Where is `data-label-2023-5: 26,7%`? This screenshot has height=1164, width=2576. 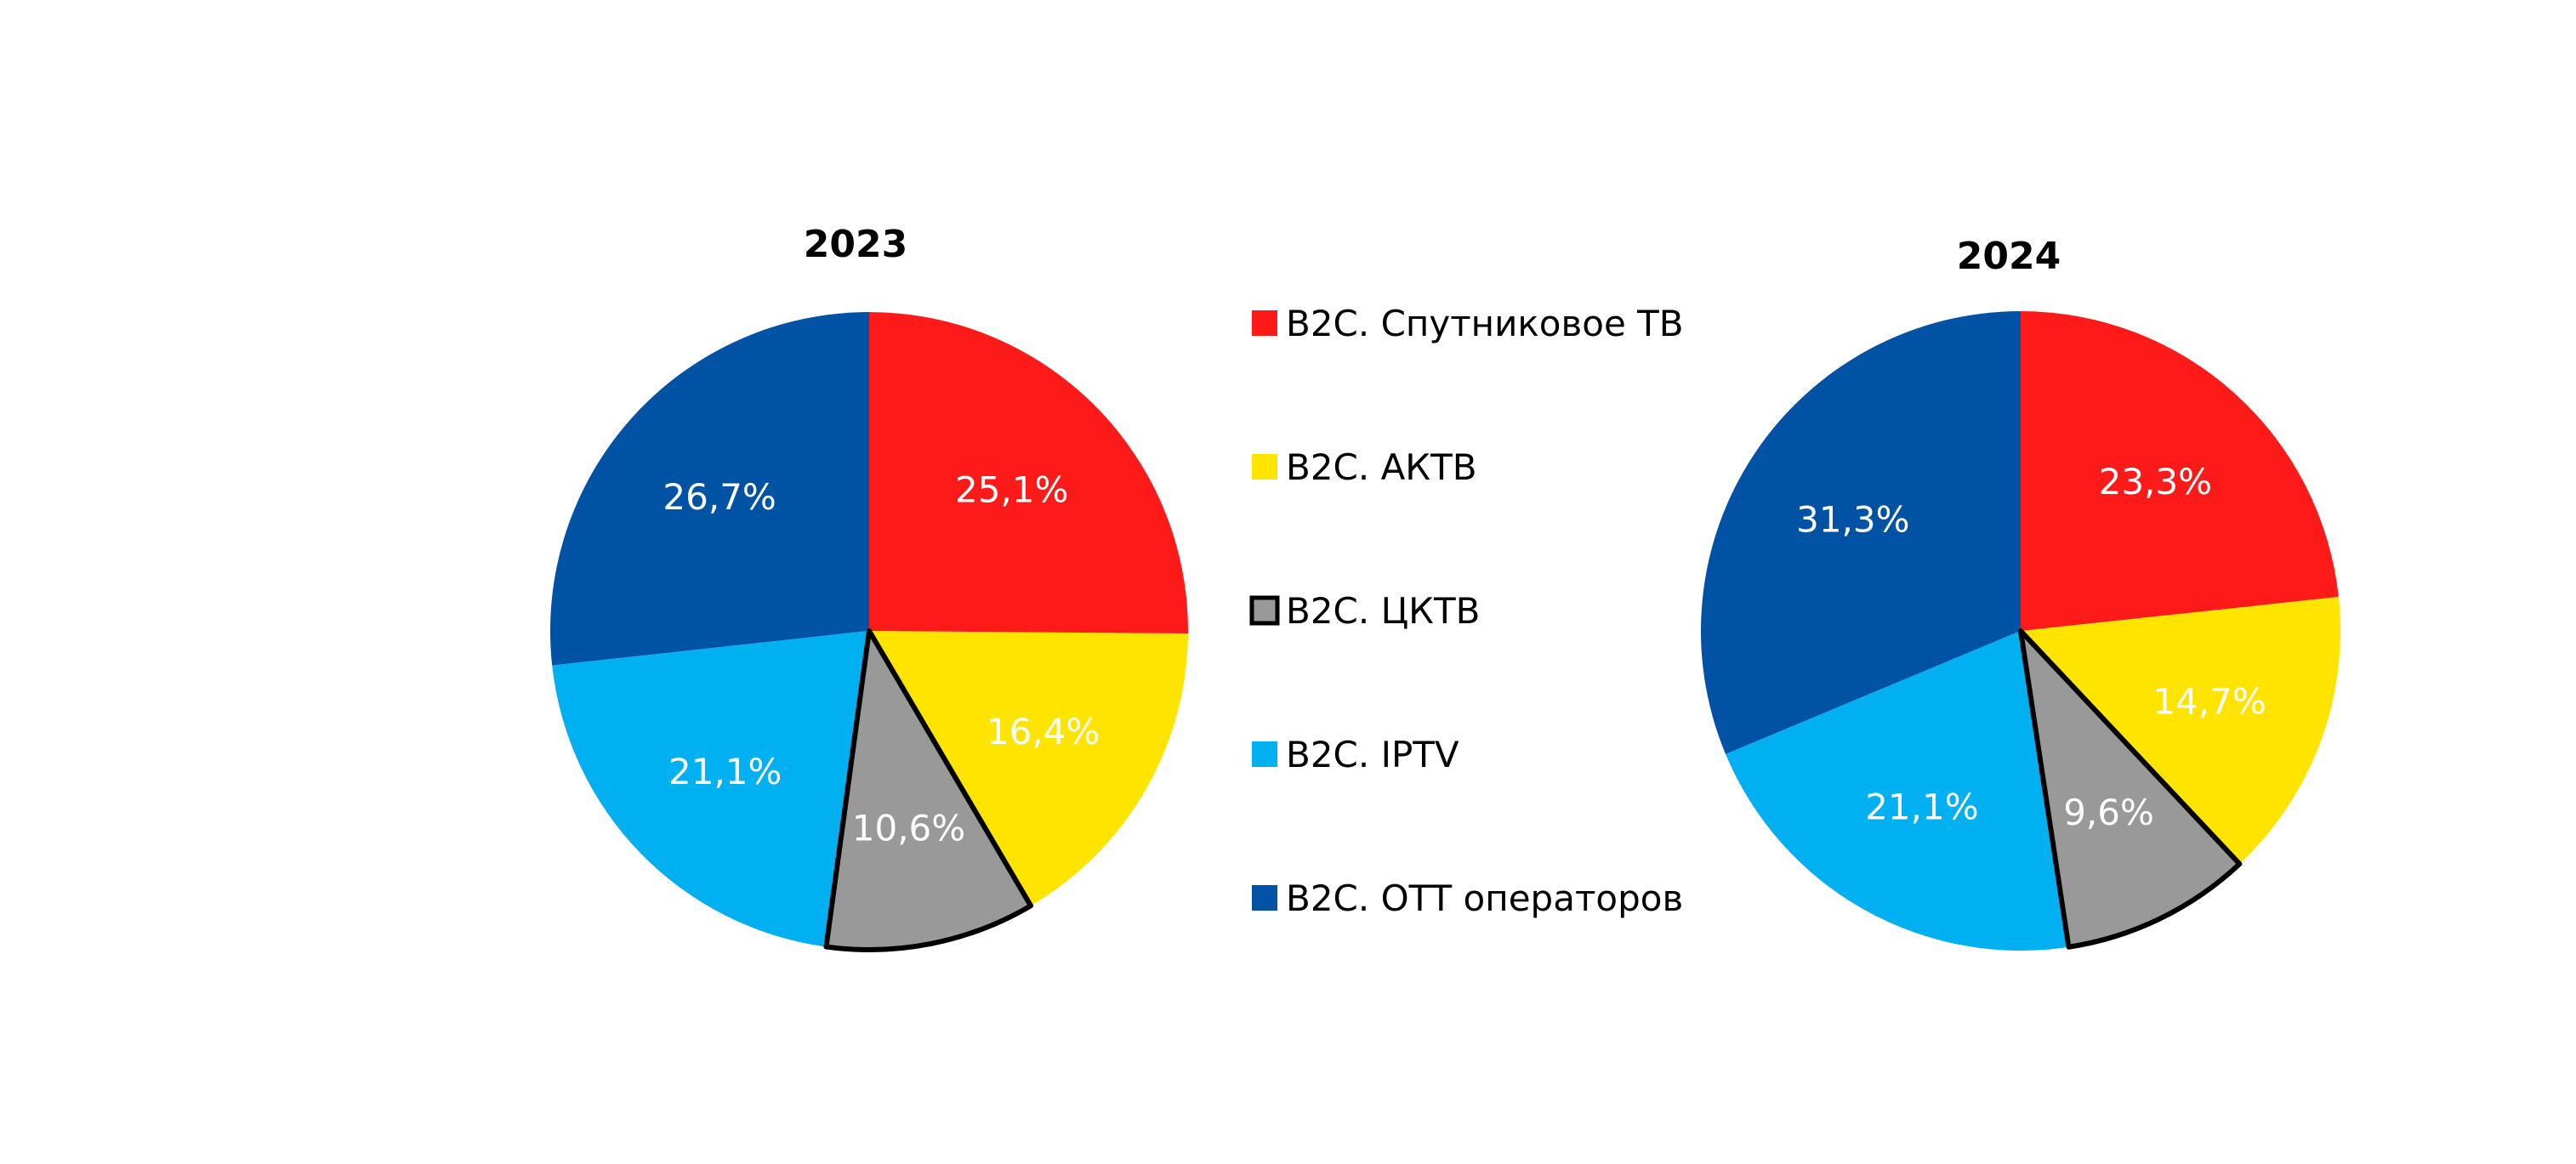 data-label-2023-5: 26,7% is located at coordinates (719, 497).